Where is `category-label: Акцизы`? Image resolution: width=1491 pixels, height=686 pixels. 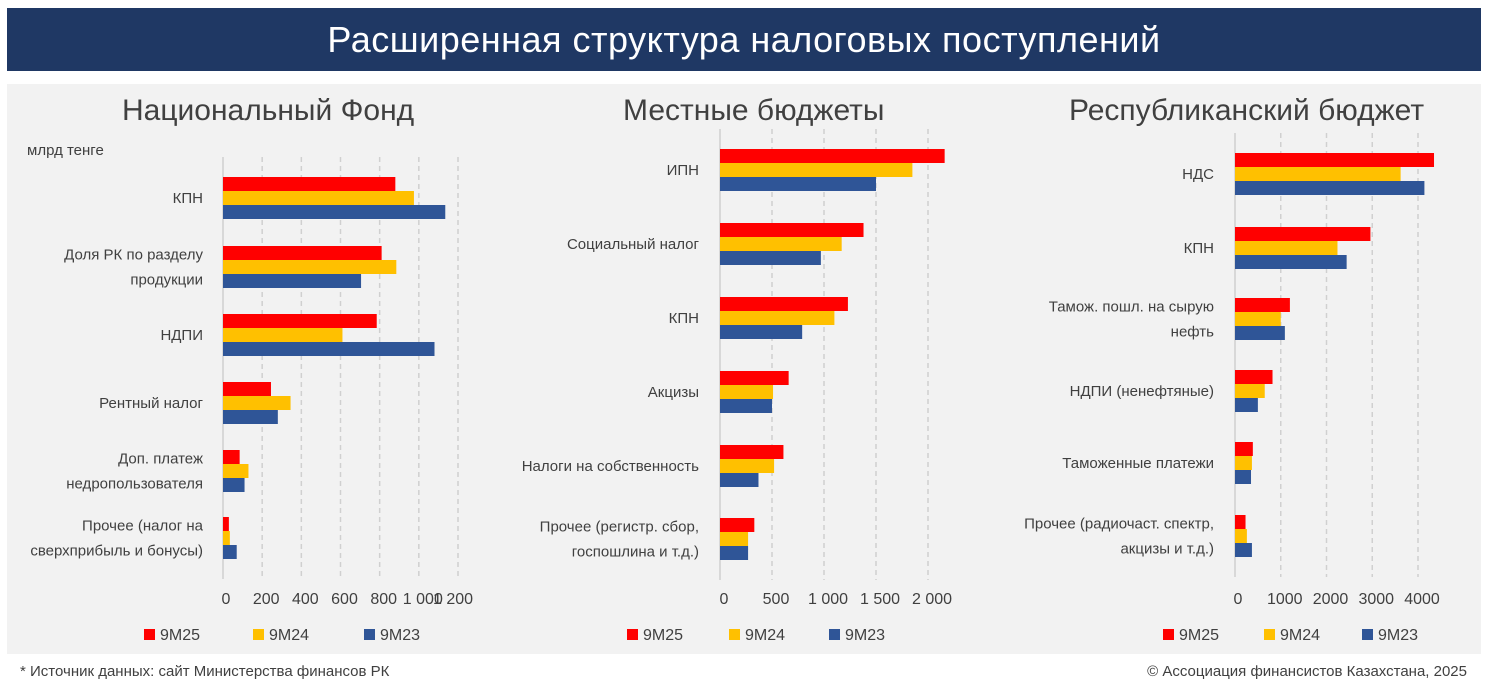
category-label: Акцизы is located at coordinates (673, 392).